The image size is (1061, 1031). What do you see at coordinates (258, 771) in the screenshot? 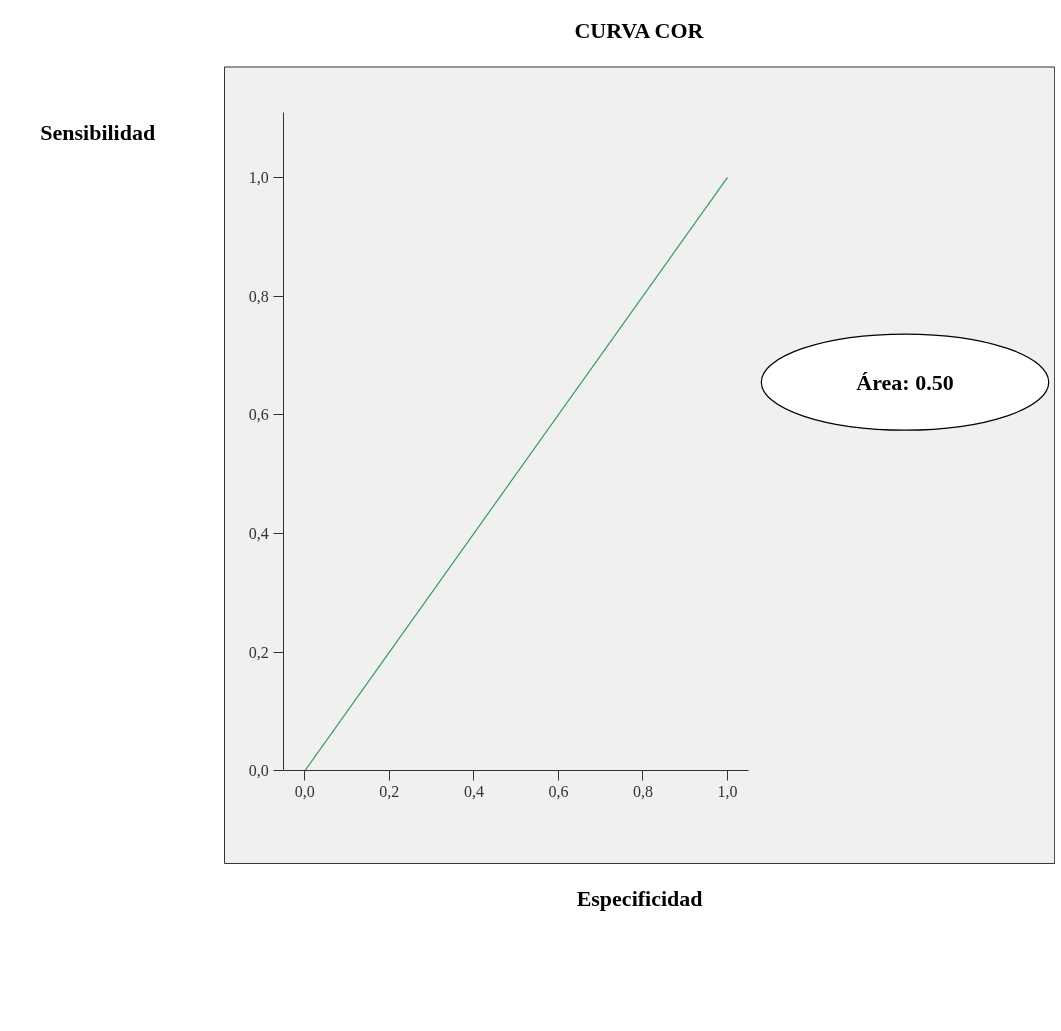
I see `y-tick-label: 0,0` at bounding box center [258, 771].